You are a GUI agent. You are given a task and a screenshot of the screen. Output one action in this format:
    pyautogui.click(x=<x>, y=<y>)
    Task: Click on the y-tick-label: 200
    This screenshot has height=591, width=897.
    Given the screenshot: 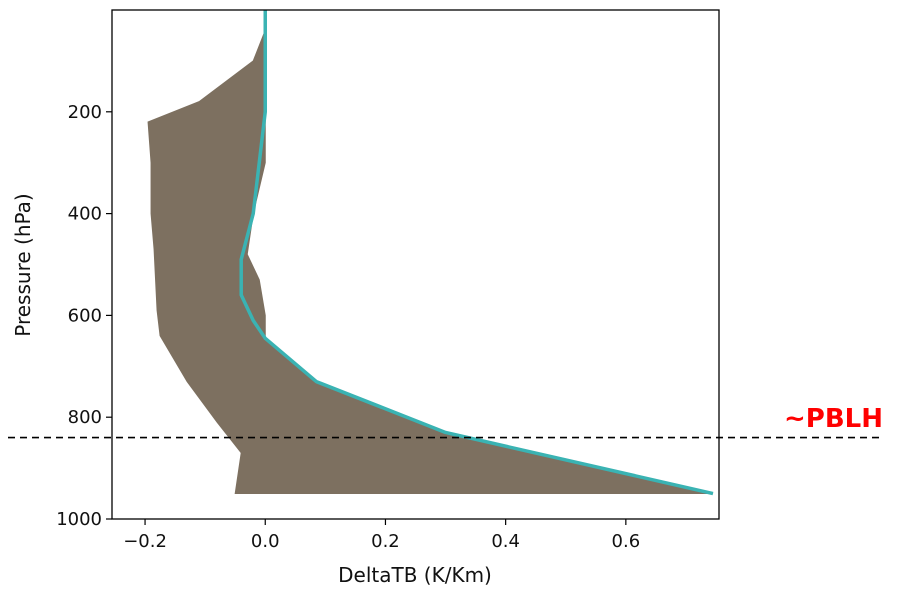 What is the action you would take?
    pyautogui.click(x=85, y=112)
    